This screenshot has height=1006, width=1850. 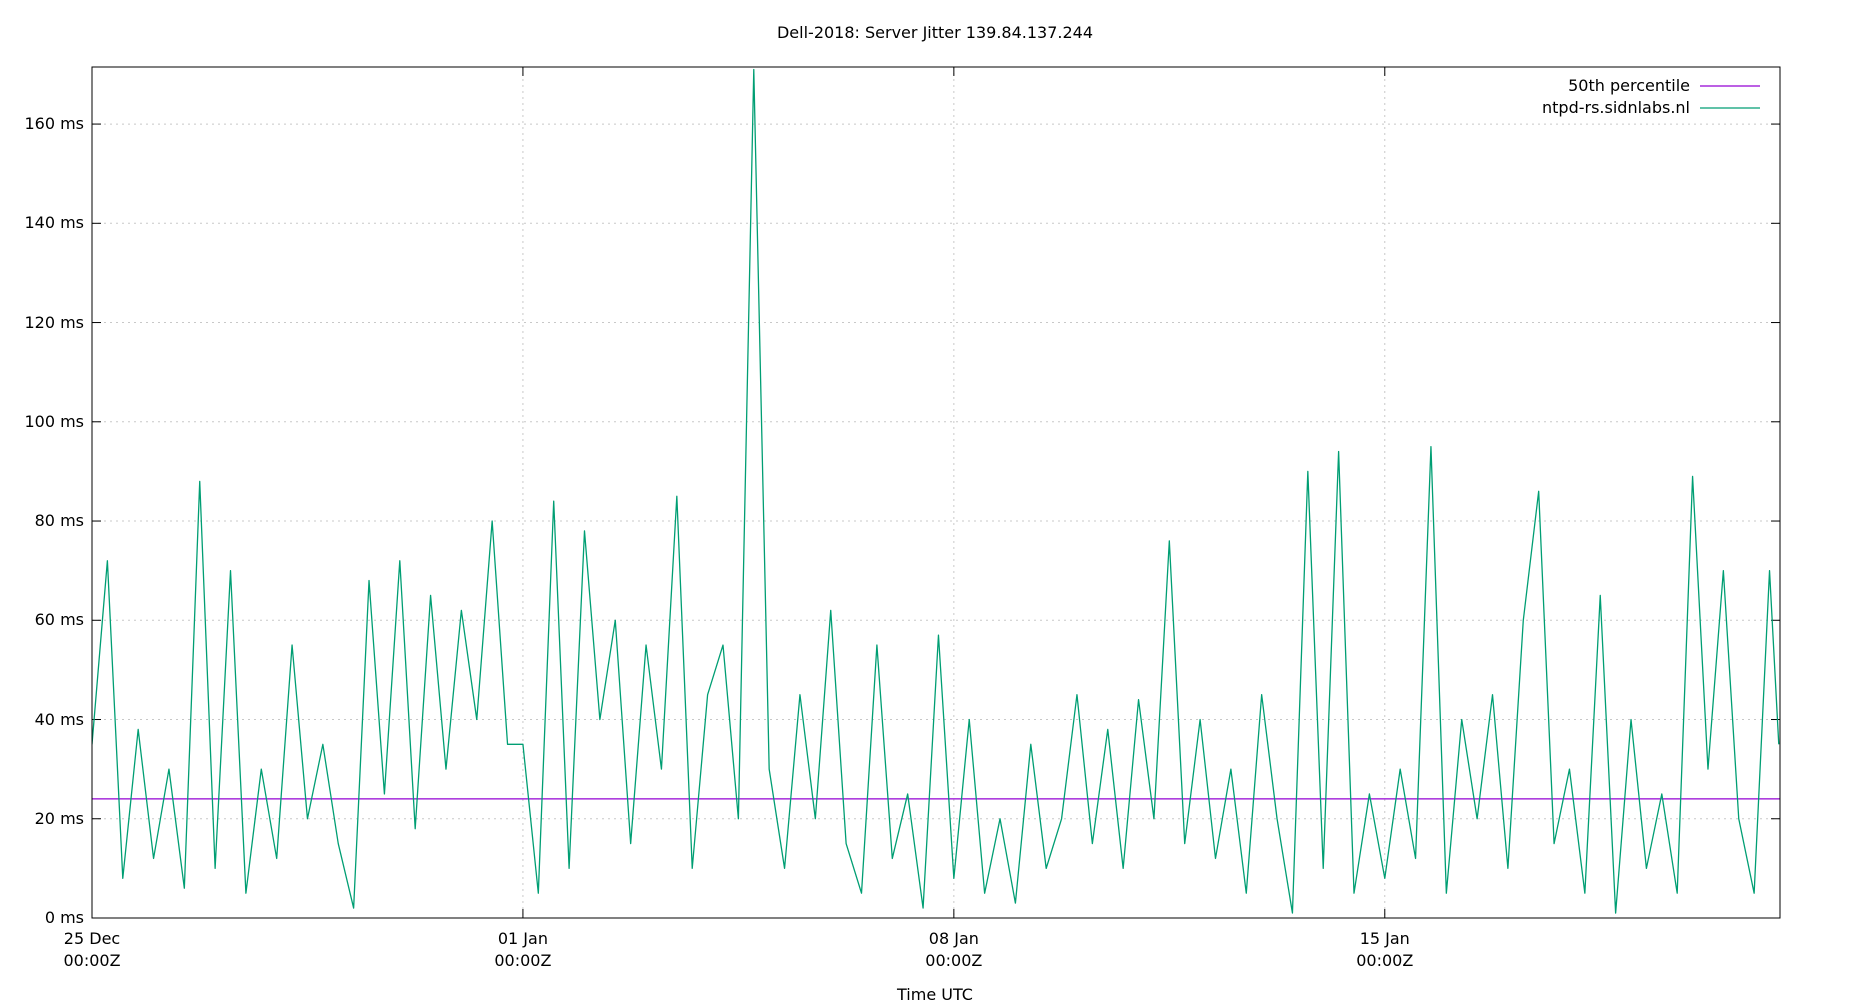 I want to click on legend-label: 50th percentile, so click(x=1629, y=85).